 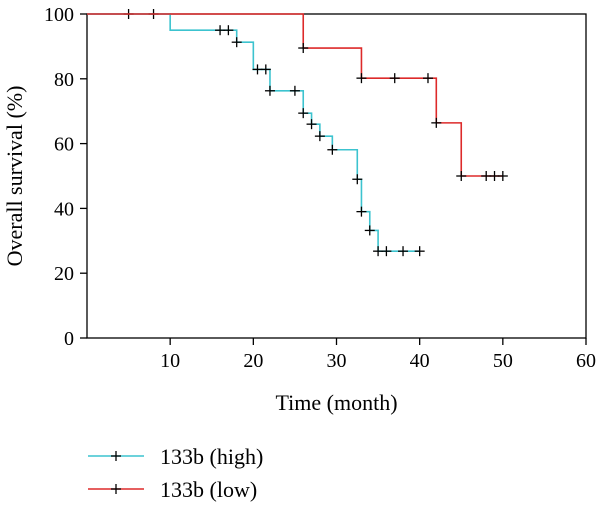 What do you see at coordinates (64, 209) in the screenshot?
I see `y-tick-label: 40` at bounding box center [64, 209].